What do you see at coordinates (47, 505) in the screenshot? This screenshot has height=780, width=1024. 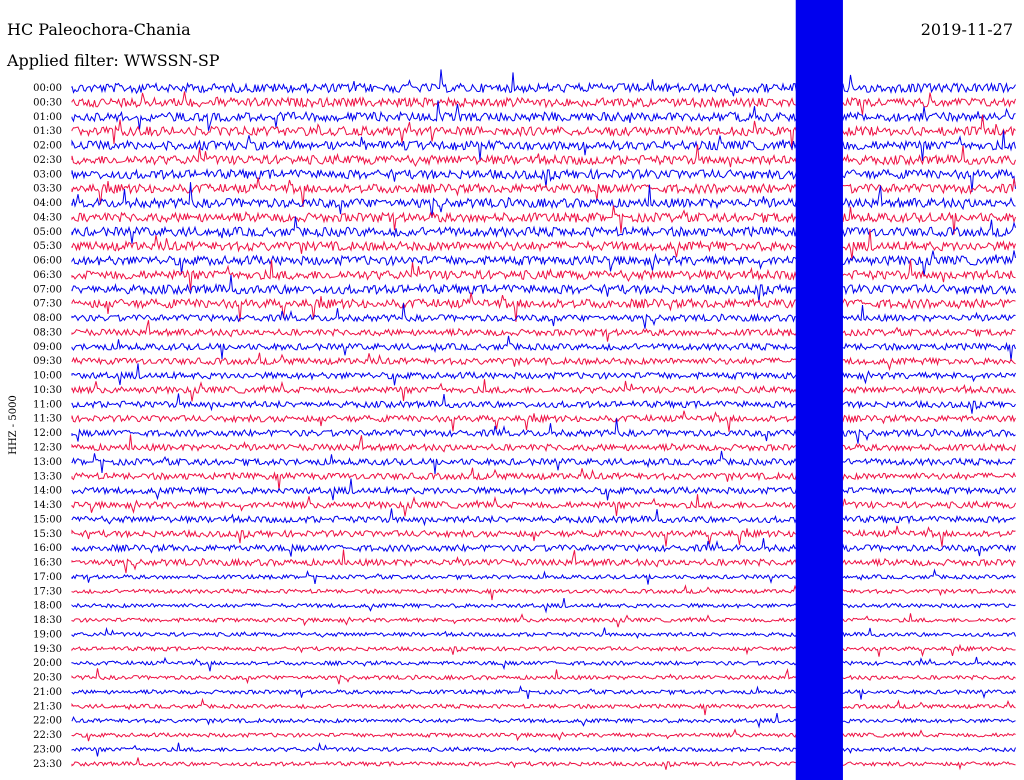 I see `row-label: 14:30` at bounding box center [47, 505].